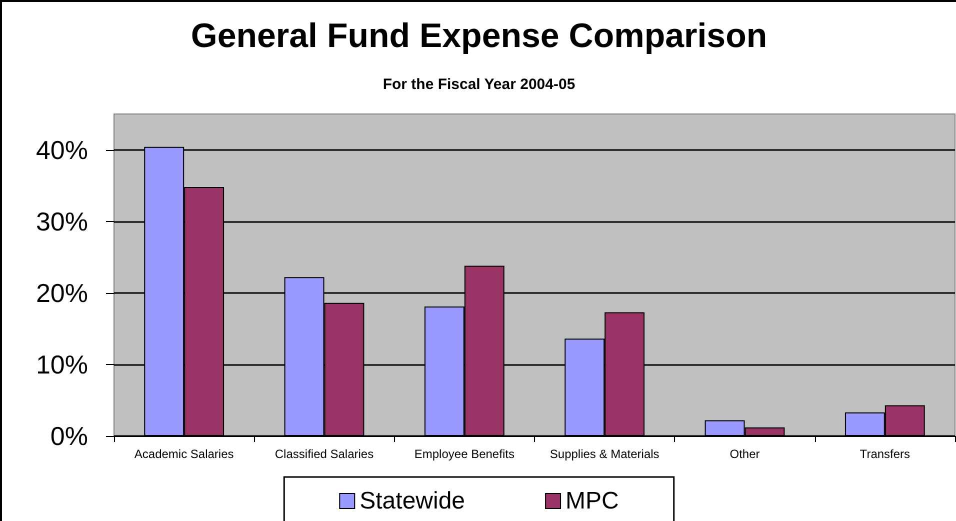 The width and height of the screenshot is (956, 521). What do you see at coordinates (324, 454) in the screenshot?
I see `x-tick-label: Classified Salaries` at bounding box center [324, 454].